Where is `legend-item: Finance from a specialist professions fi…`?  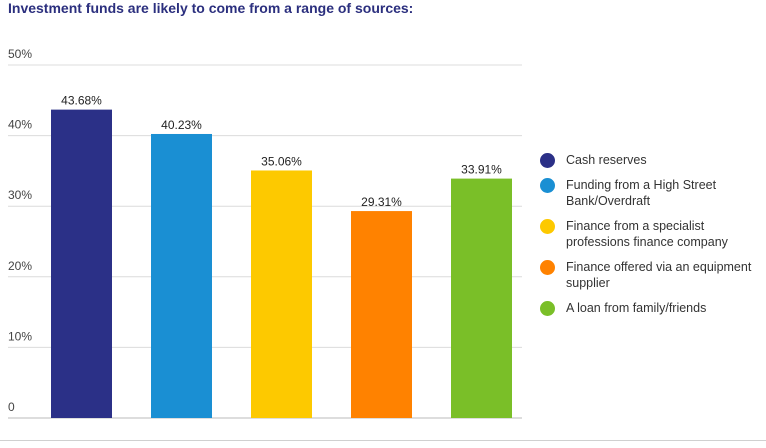 legend-item: Finance from a specialist professions fi… is located at coordinates (653, 234).